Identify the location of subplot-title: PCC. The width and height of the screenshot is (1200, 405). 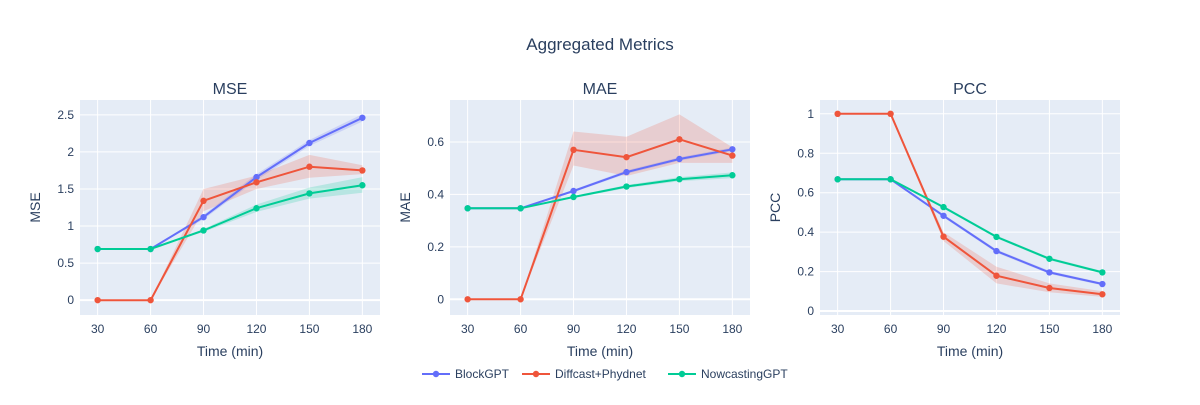
(970, 89).